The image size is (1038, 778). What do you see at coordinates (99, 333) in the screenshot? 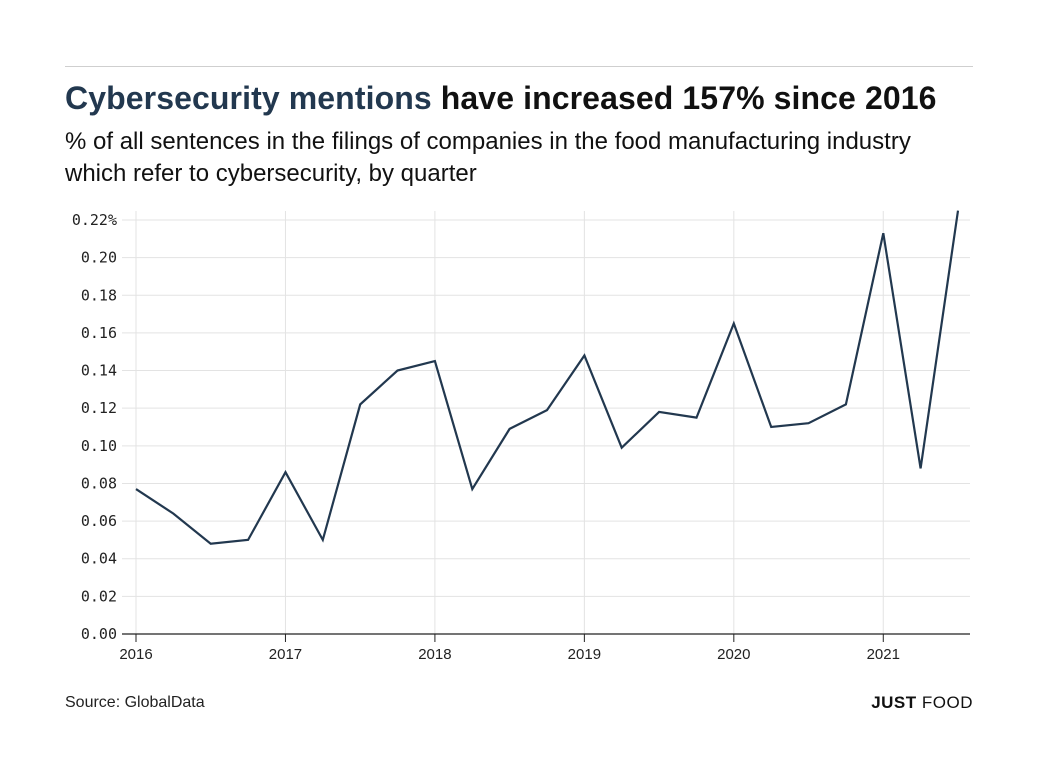
I see `y-tick-label: 0.16` at bounding box center [99, 333].